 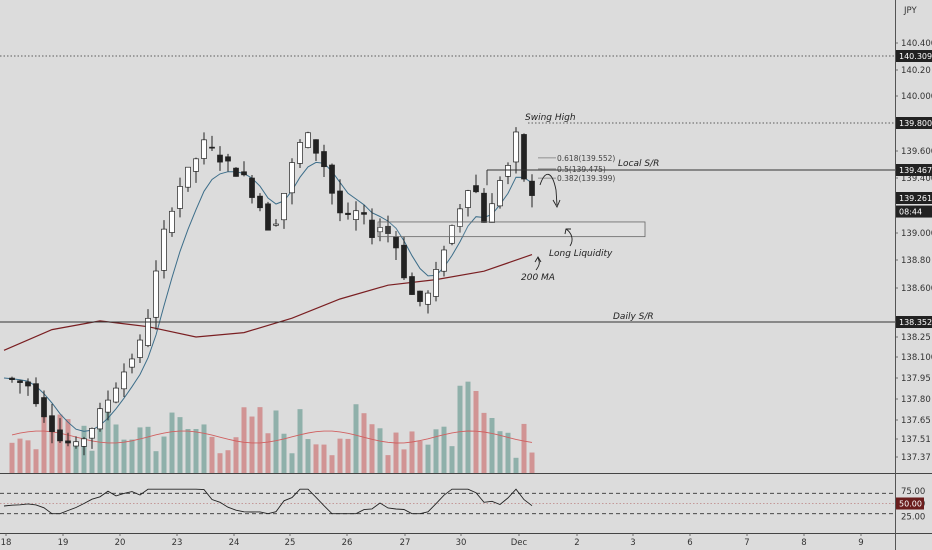 What do you see at coordinates (347, 543) in the screenshot?
I see `time-tick-label: 26` at bounding box center [347, 543].